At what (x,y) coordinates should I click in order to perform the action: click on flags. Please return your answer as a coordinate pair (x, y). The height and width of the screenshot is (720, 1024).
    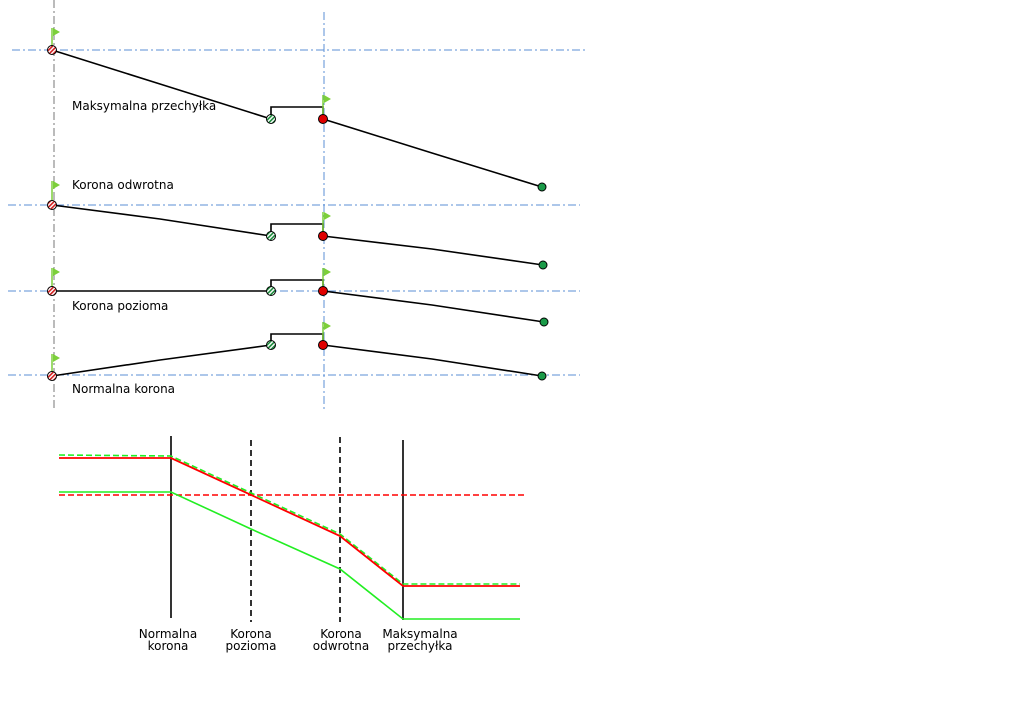
    Looking at the image, I should click on (191, 200).